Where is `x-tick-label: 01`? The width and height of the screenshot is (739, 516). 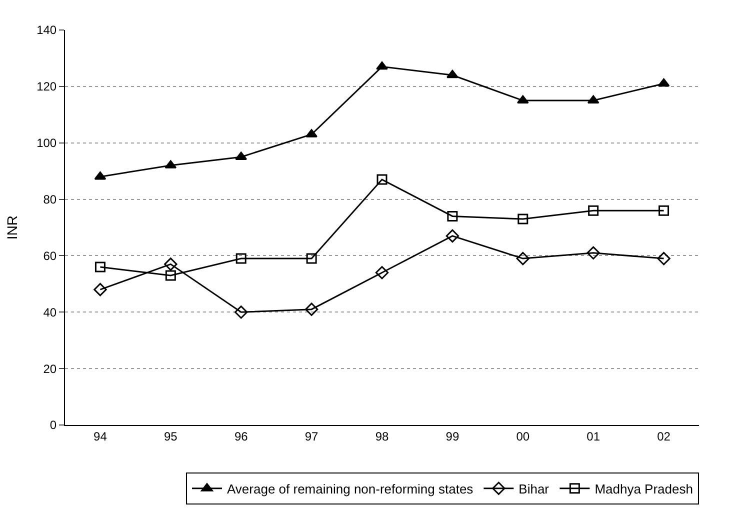
x-tick-label: 01 is located at coordinates (593, 436).